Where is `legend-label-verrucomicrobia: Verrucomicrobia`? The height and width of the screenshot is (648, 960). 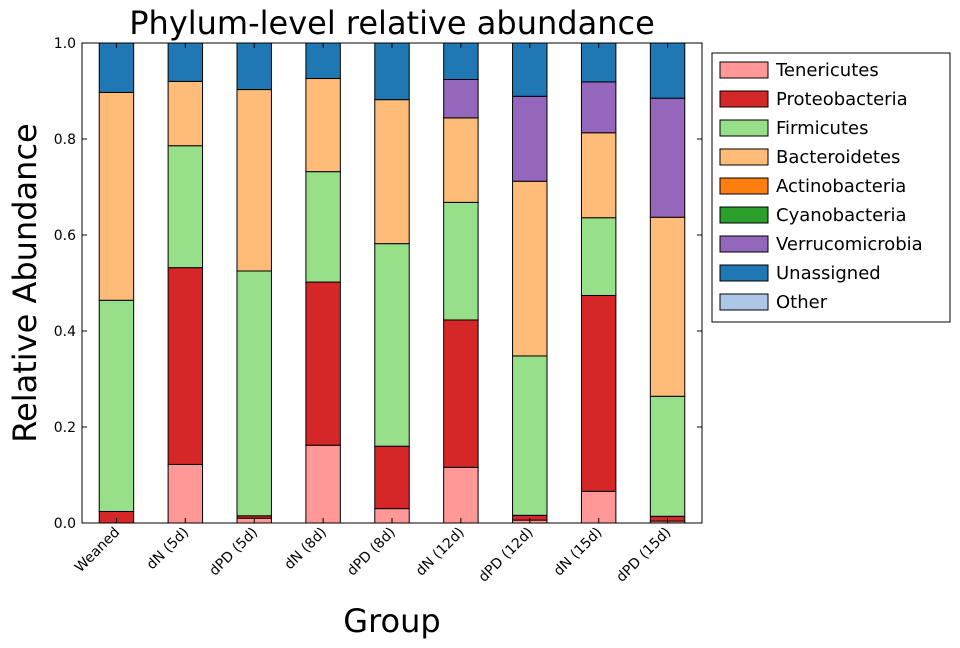 legend-label-verrucomicrobia: Verrucomicrobia is located at coordinates (849, 244).